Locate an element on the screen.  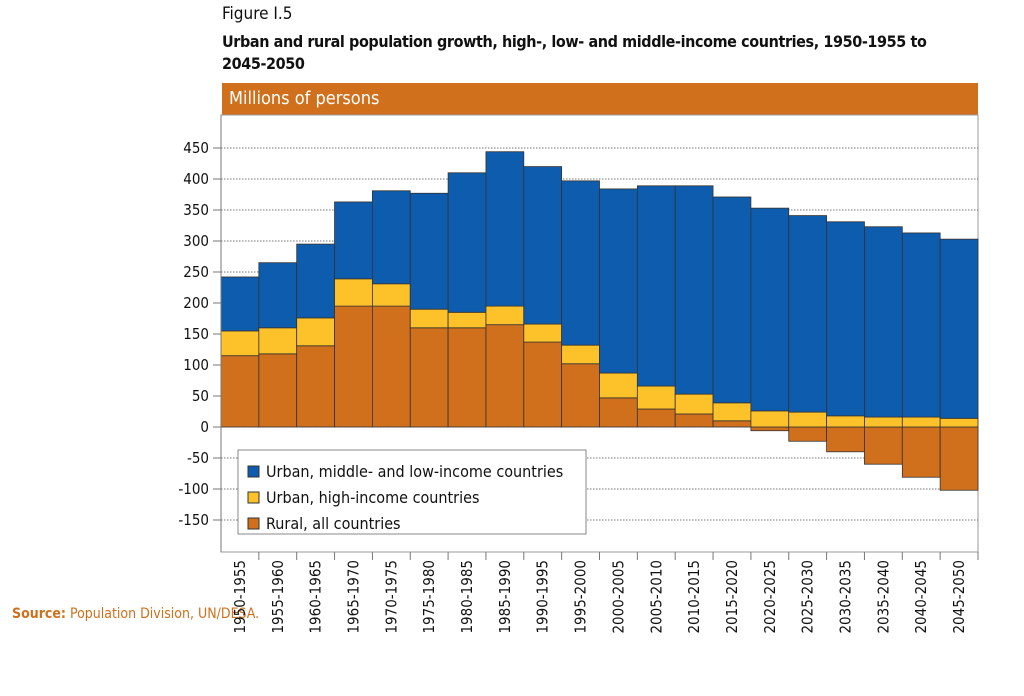
x-tick-label: 2035-2040 is located at coordinates (883, 597).